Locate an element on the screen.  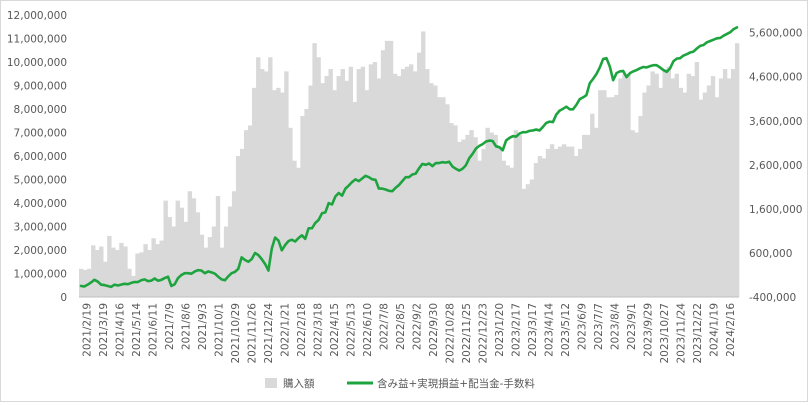
x-tick-label: 2022/4/15 is located at coordinates (335, 330).